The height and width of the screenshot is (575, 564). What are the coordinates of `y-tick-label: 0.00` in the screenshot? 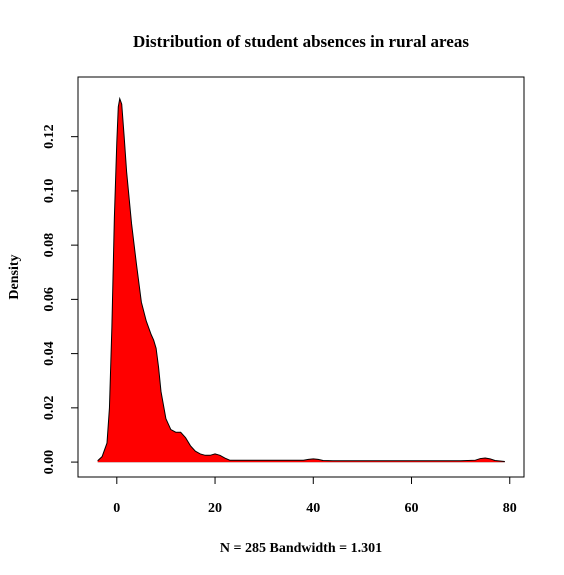 It's located at (49, 462).